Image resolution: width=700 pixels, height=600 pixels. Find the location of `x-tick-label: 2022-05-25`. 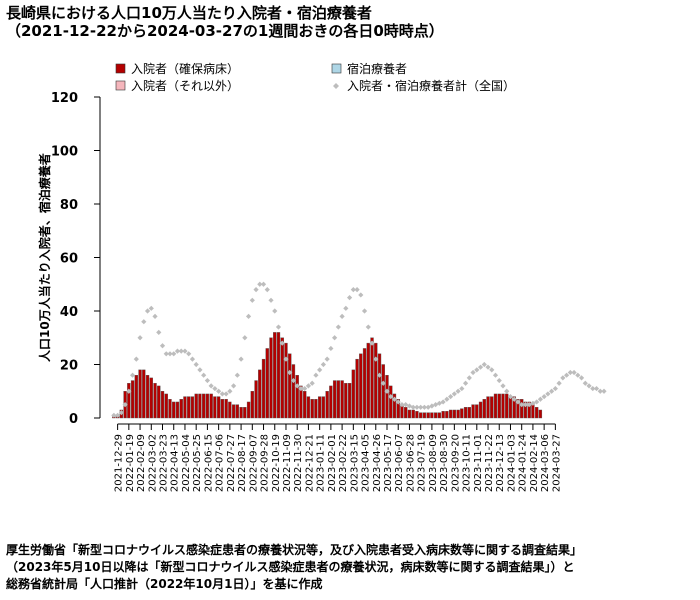

x-tick-label: 2022-05-25 is located at coordinates (197, 463).